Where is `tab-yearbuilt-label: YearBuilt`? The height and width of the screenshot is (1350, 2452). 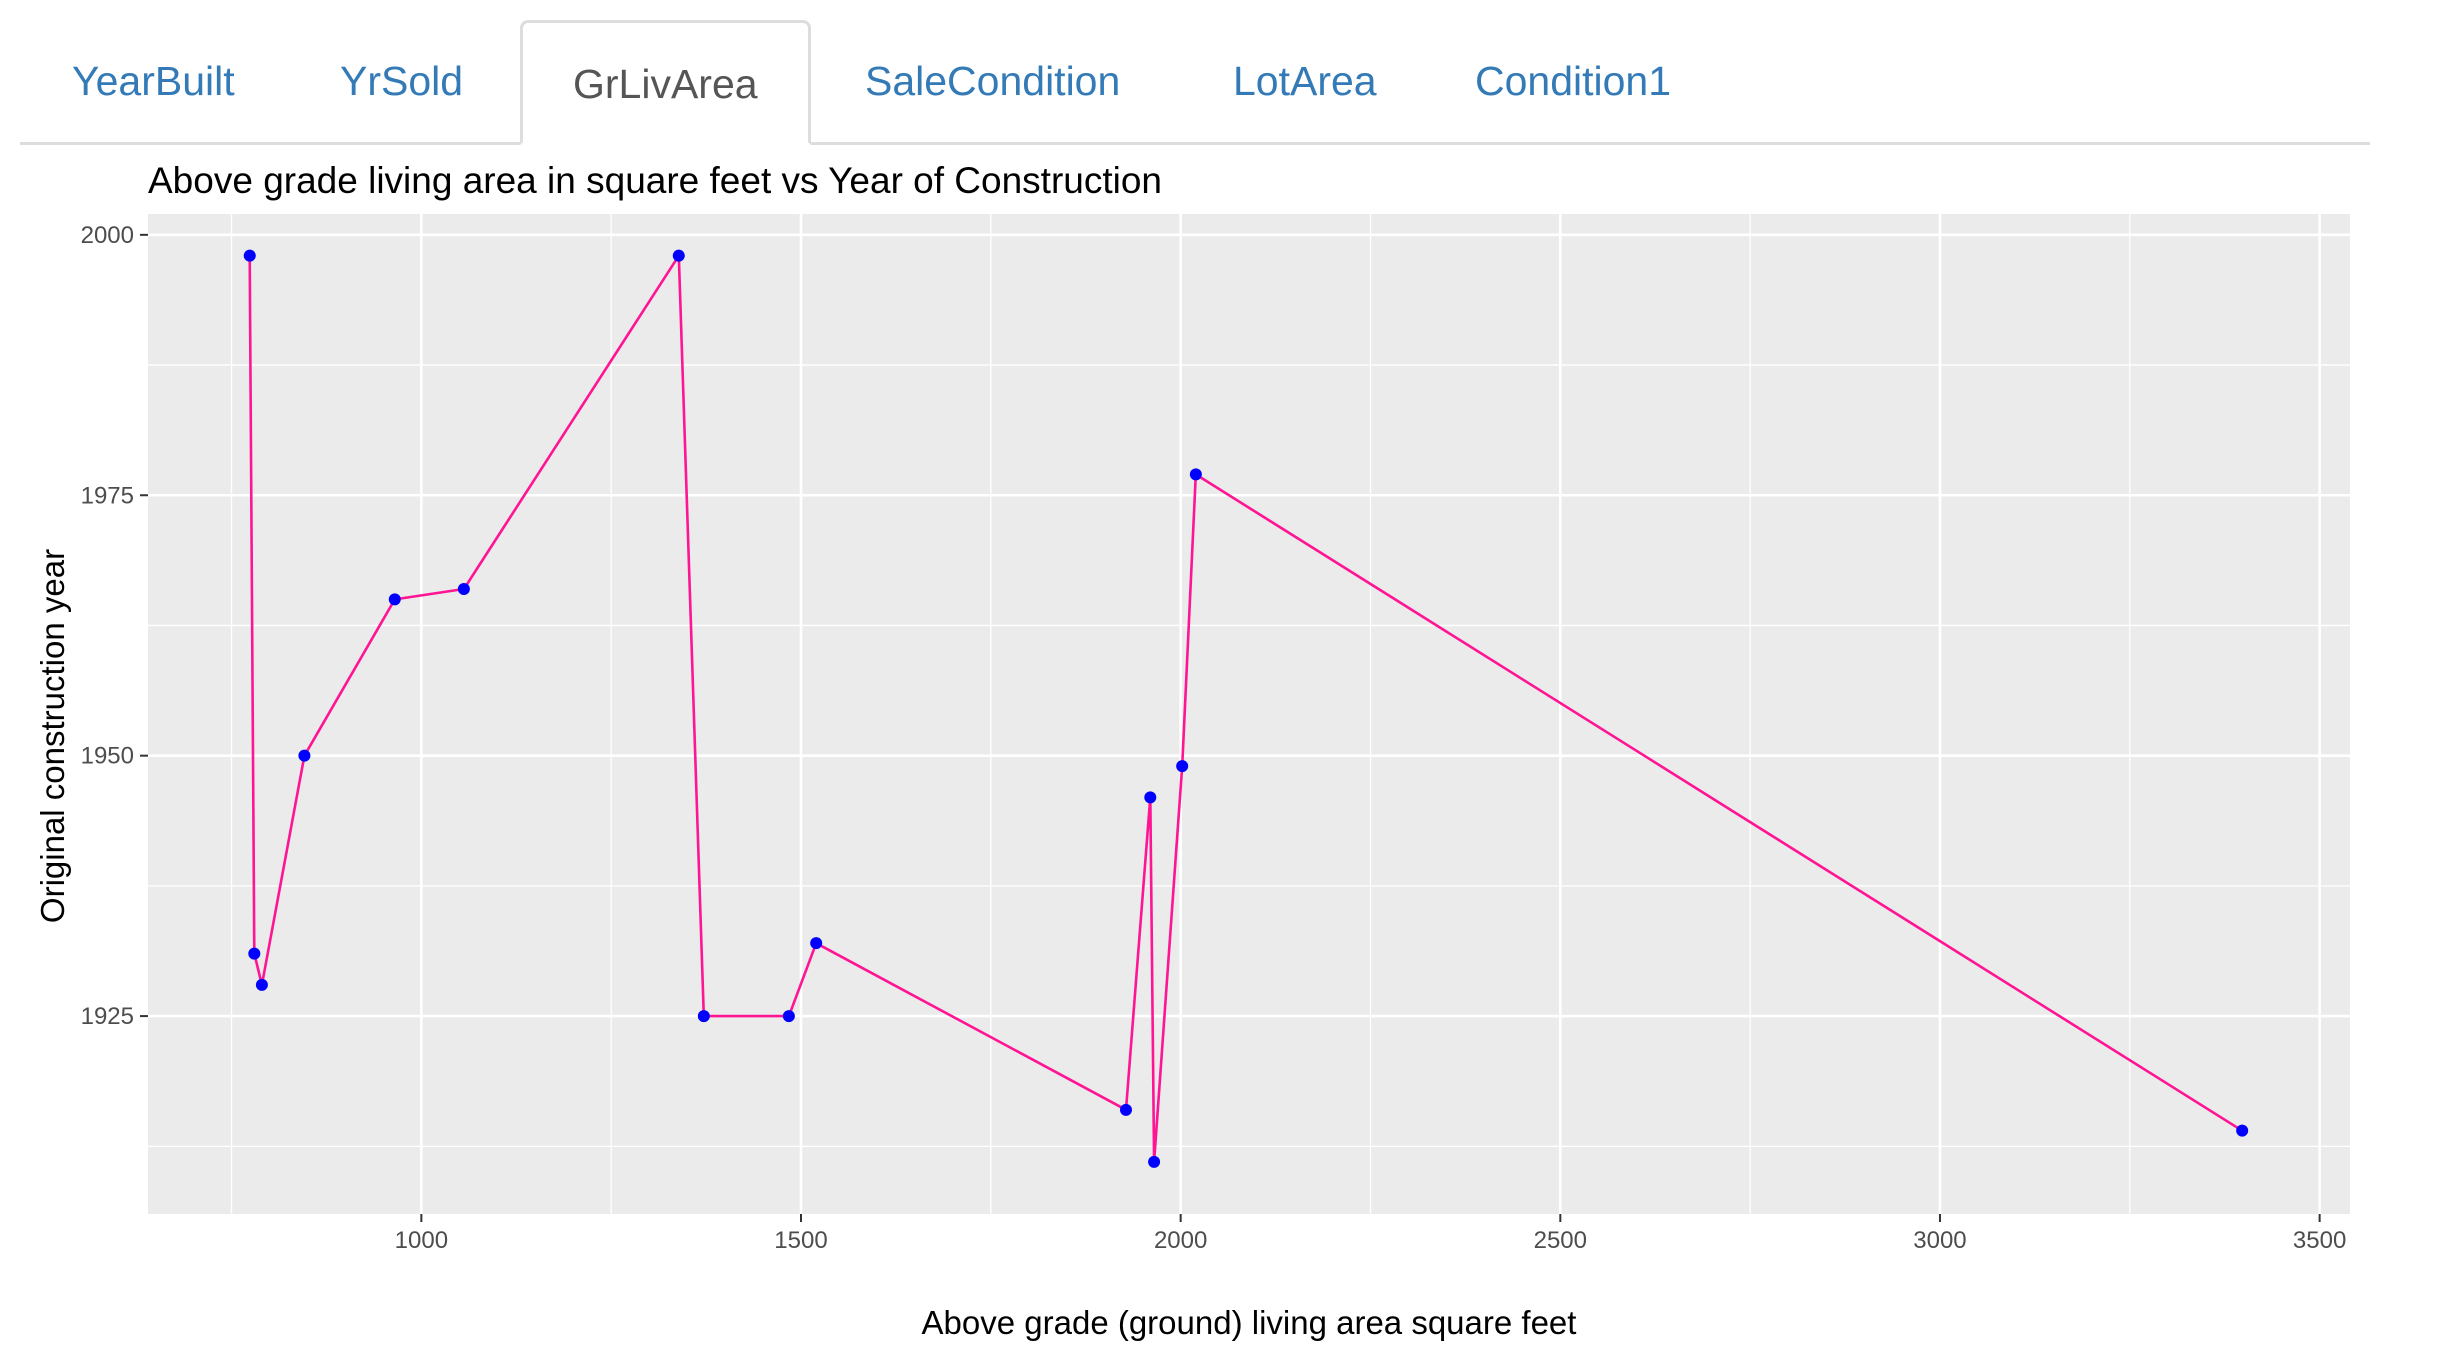
tab-yearbuilt-label: YearBuilt is located at coordinates (153, 81).